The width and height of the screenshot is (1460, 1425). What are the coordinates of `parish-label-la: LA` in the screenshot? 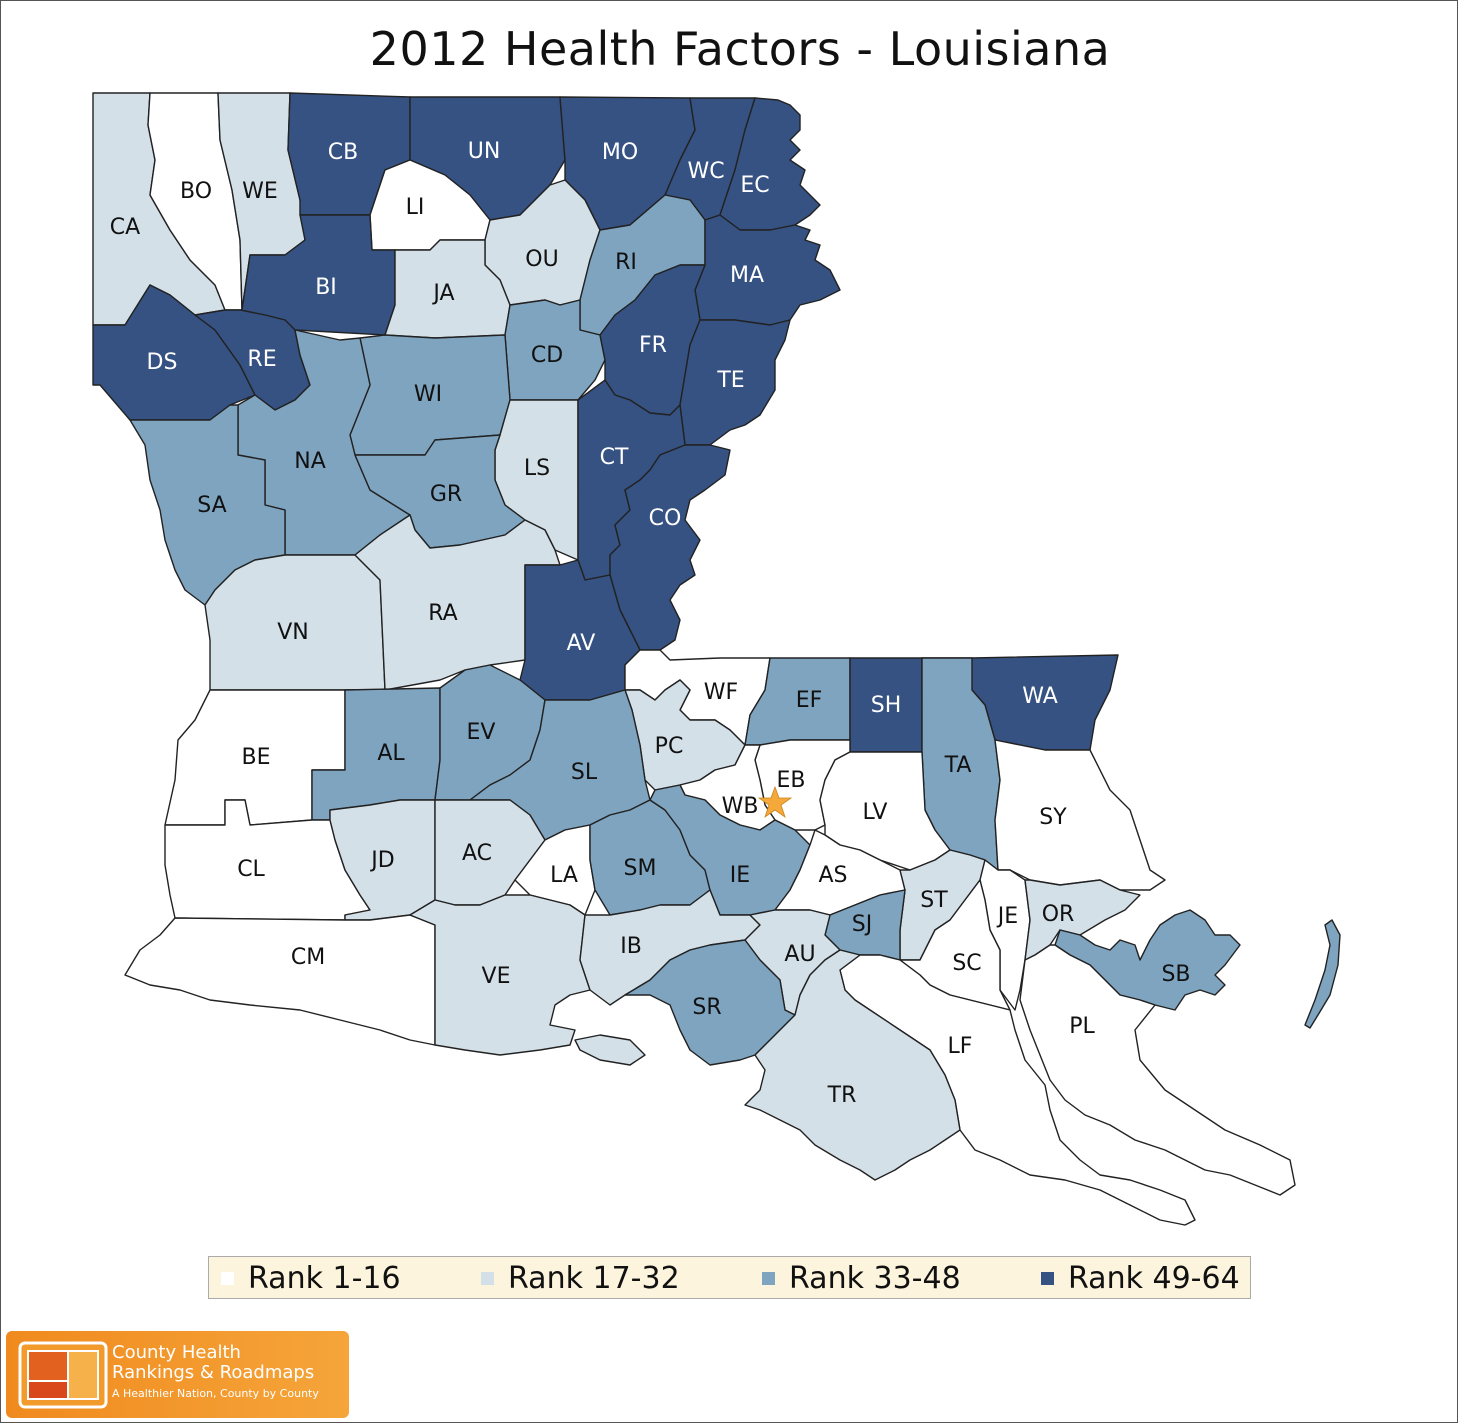 It's located at (564, 875).